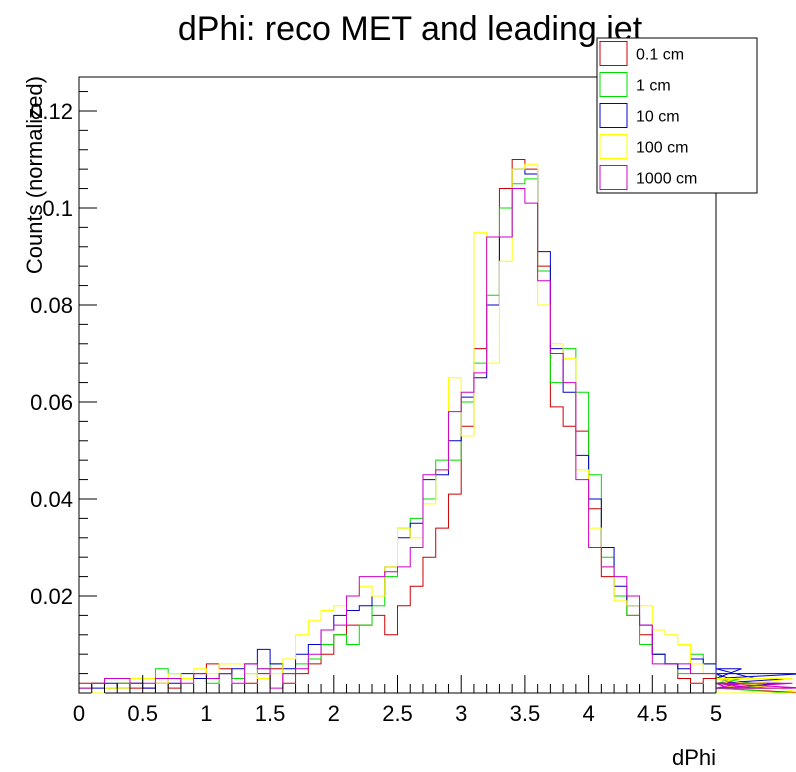 The image size is (796, 772). Describe the element at coordinates (79, 713) in the screenshot. I see `x-tick-label: 0` at that location.